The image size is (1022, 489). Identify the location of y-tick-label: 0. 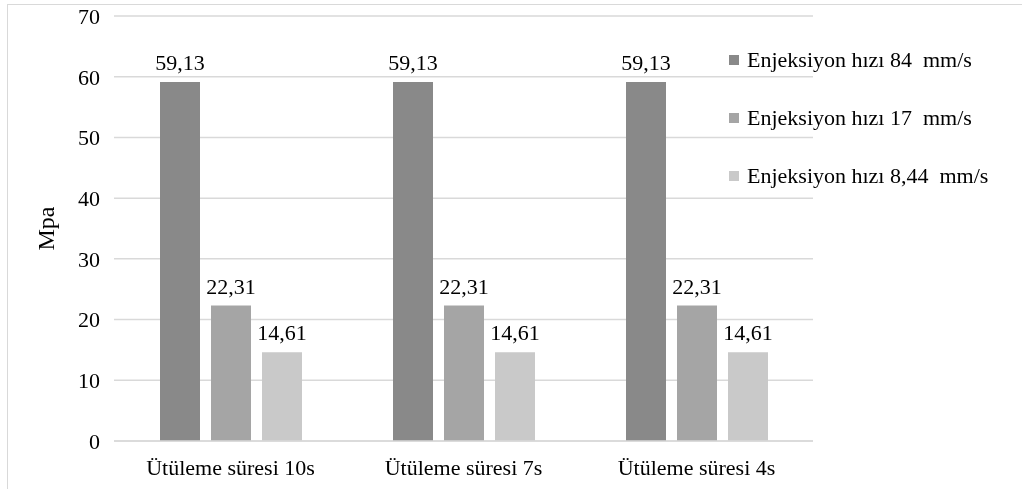
(94, 441).